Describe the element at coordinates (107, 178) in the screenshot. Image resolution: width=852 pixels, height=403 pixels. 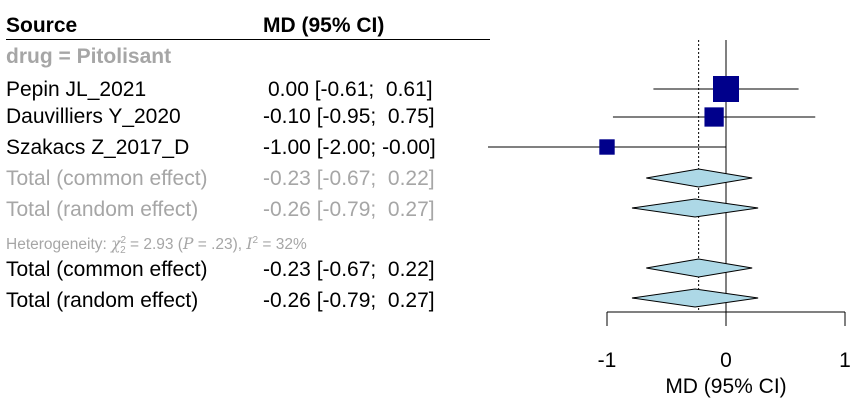
I see `summary-label: Total (common effect)` at that location.